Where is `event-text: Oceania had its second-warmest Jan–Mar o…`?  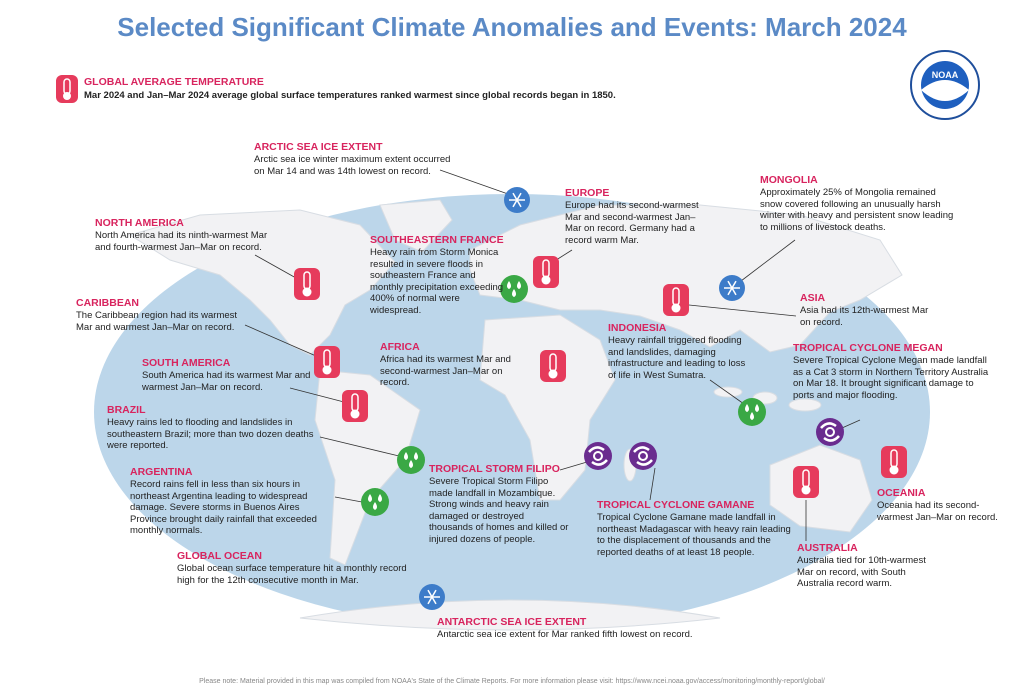 event-text: Oceania had its second-warmest Jan–Mar o… is located at coordinates (937, 511).